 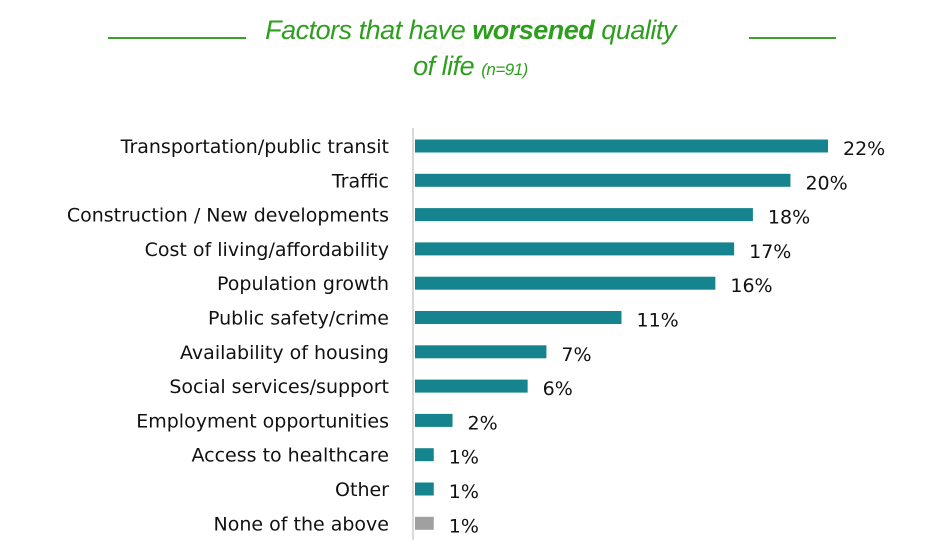 What do you see at coordinates (279, 387) in the screenshot?
I see `category-label: Social services/support` at bounding box center [279, 387].